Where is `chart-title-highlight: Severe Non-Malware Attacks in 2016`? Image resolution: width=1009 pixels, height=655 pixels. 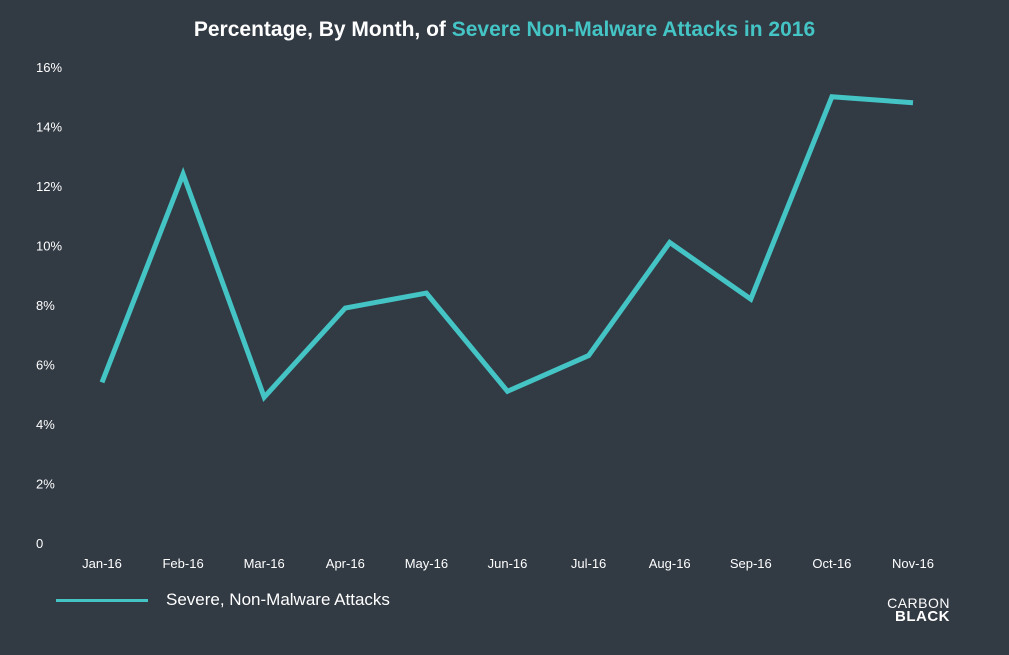 chart-title-highlight: Severe Non-Malware Attacks in 2016 is located at coordinates (633, 29).